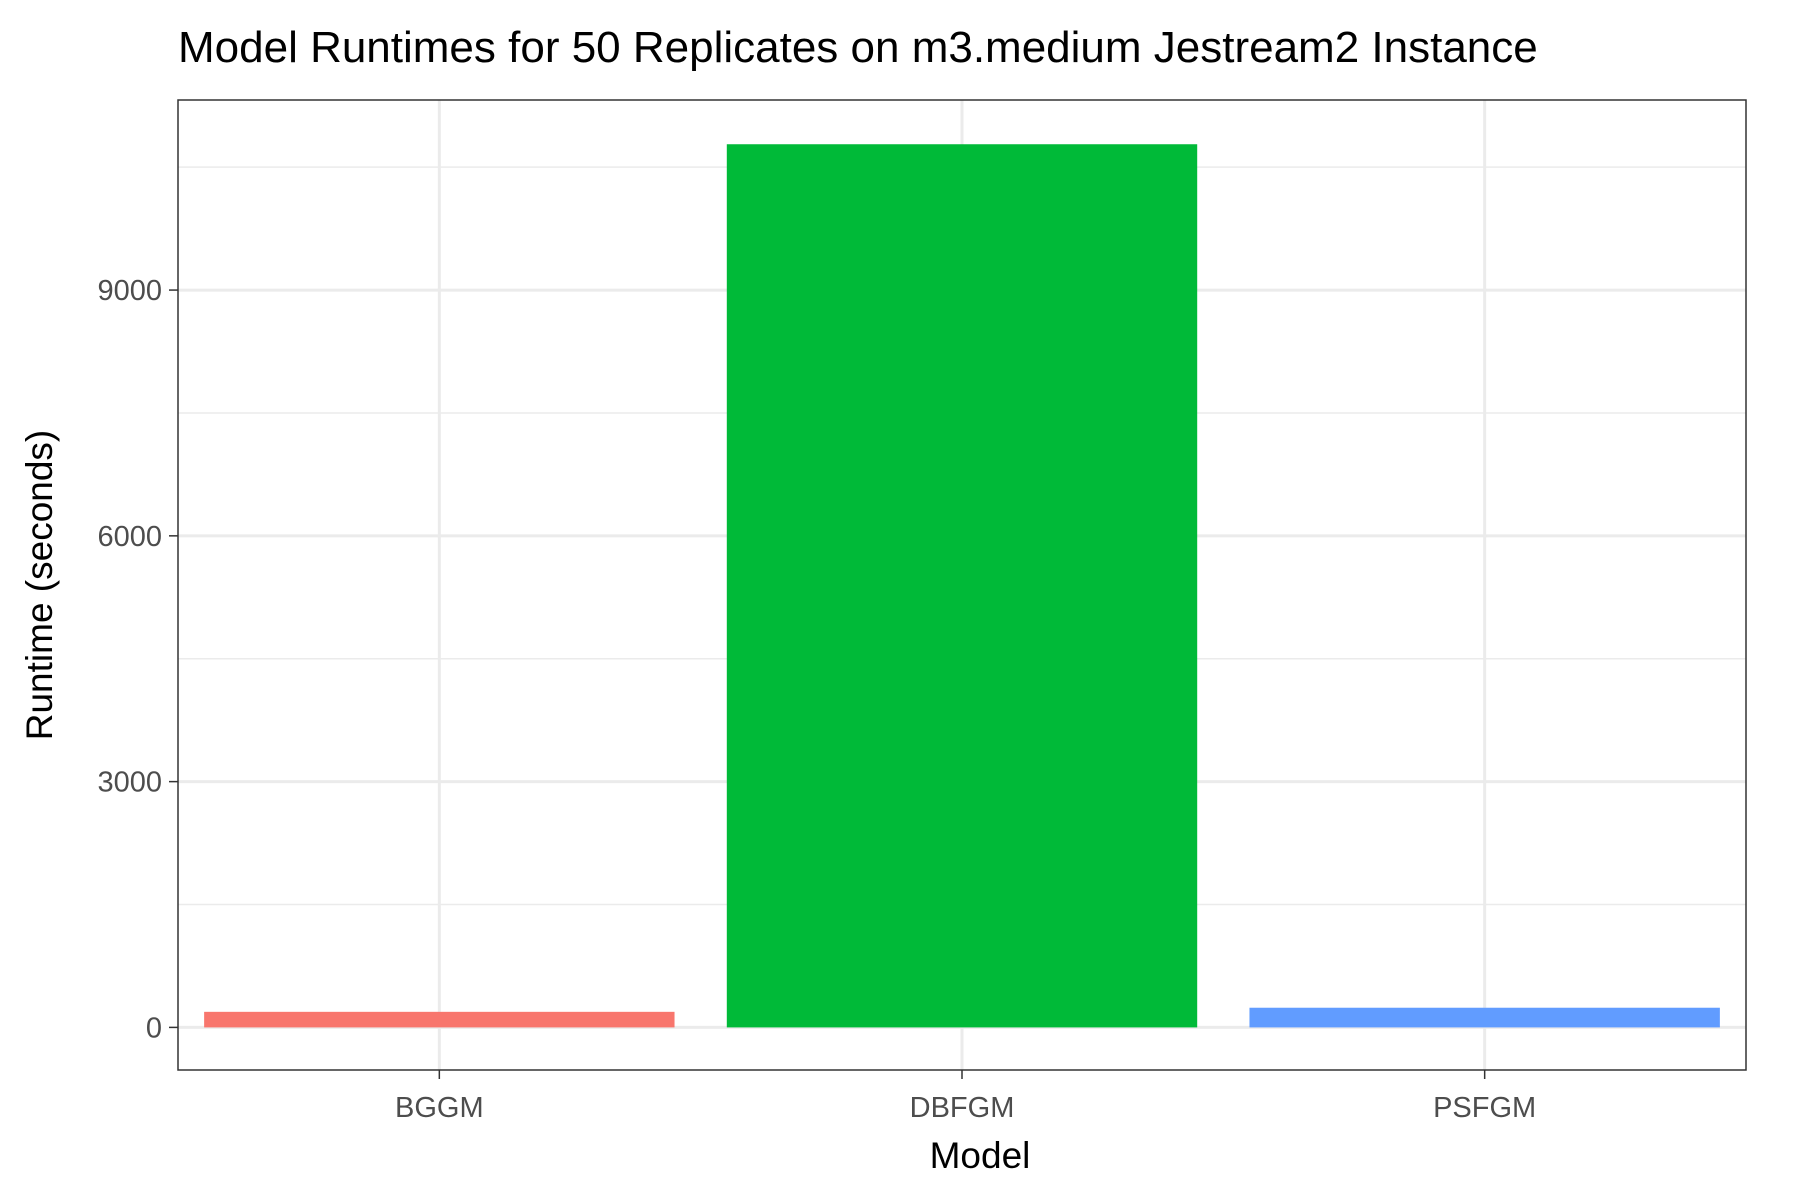 The width and height of the screenshot is (1800, 1200). What do you see at coordinates (137, 659) in the screenshot?
I see `y-axis: 0 3000 6000 9000` at bounding box center [137, 659].